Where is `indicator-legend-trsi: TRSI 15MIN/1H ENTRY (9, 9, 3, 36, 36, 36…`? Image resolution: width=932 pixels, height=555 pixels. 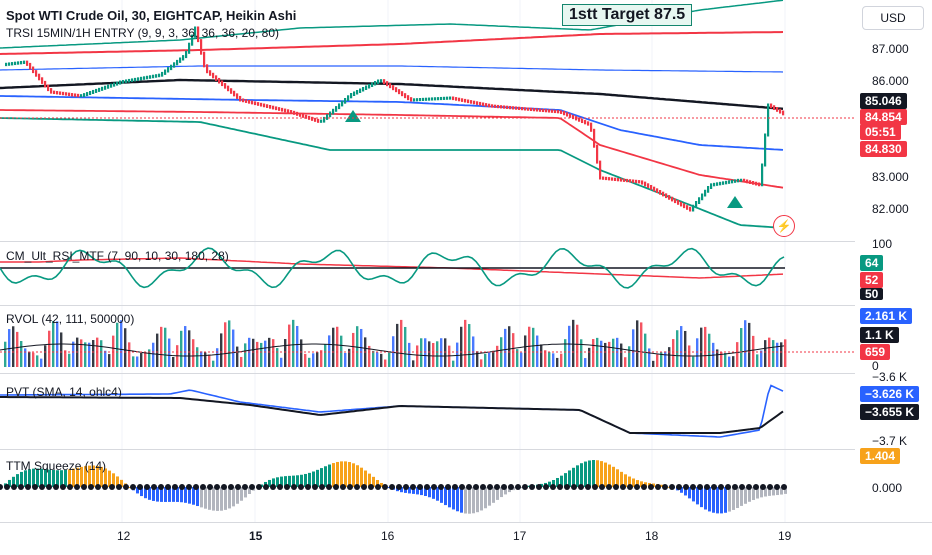
indicator-legend-trsi: TRSI 15MIN/1H ENTRY (9, 9, 3, 36, 36, 36… is located at coordinates (143, 33).